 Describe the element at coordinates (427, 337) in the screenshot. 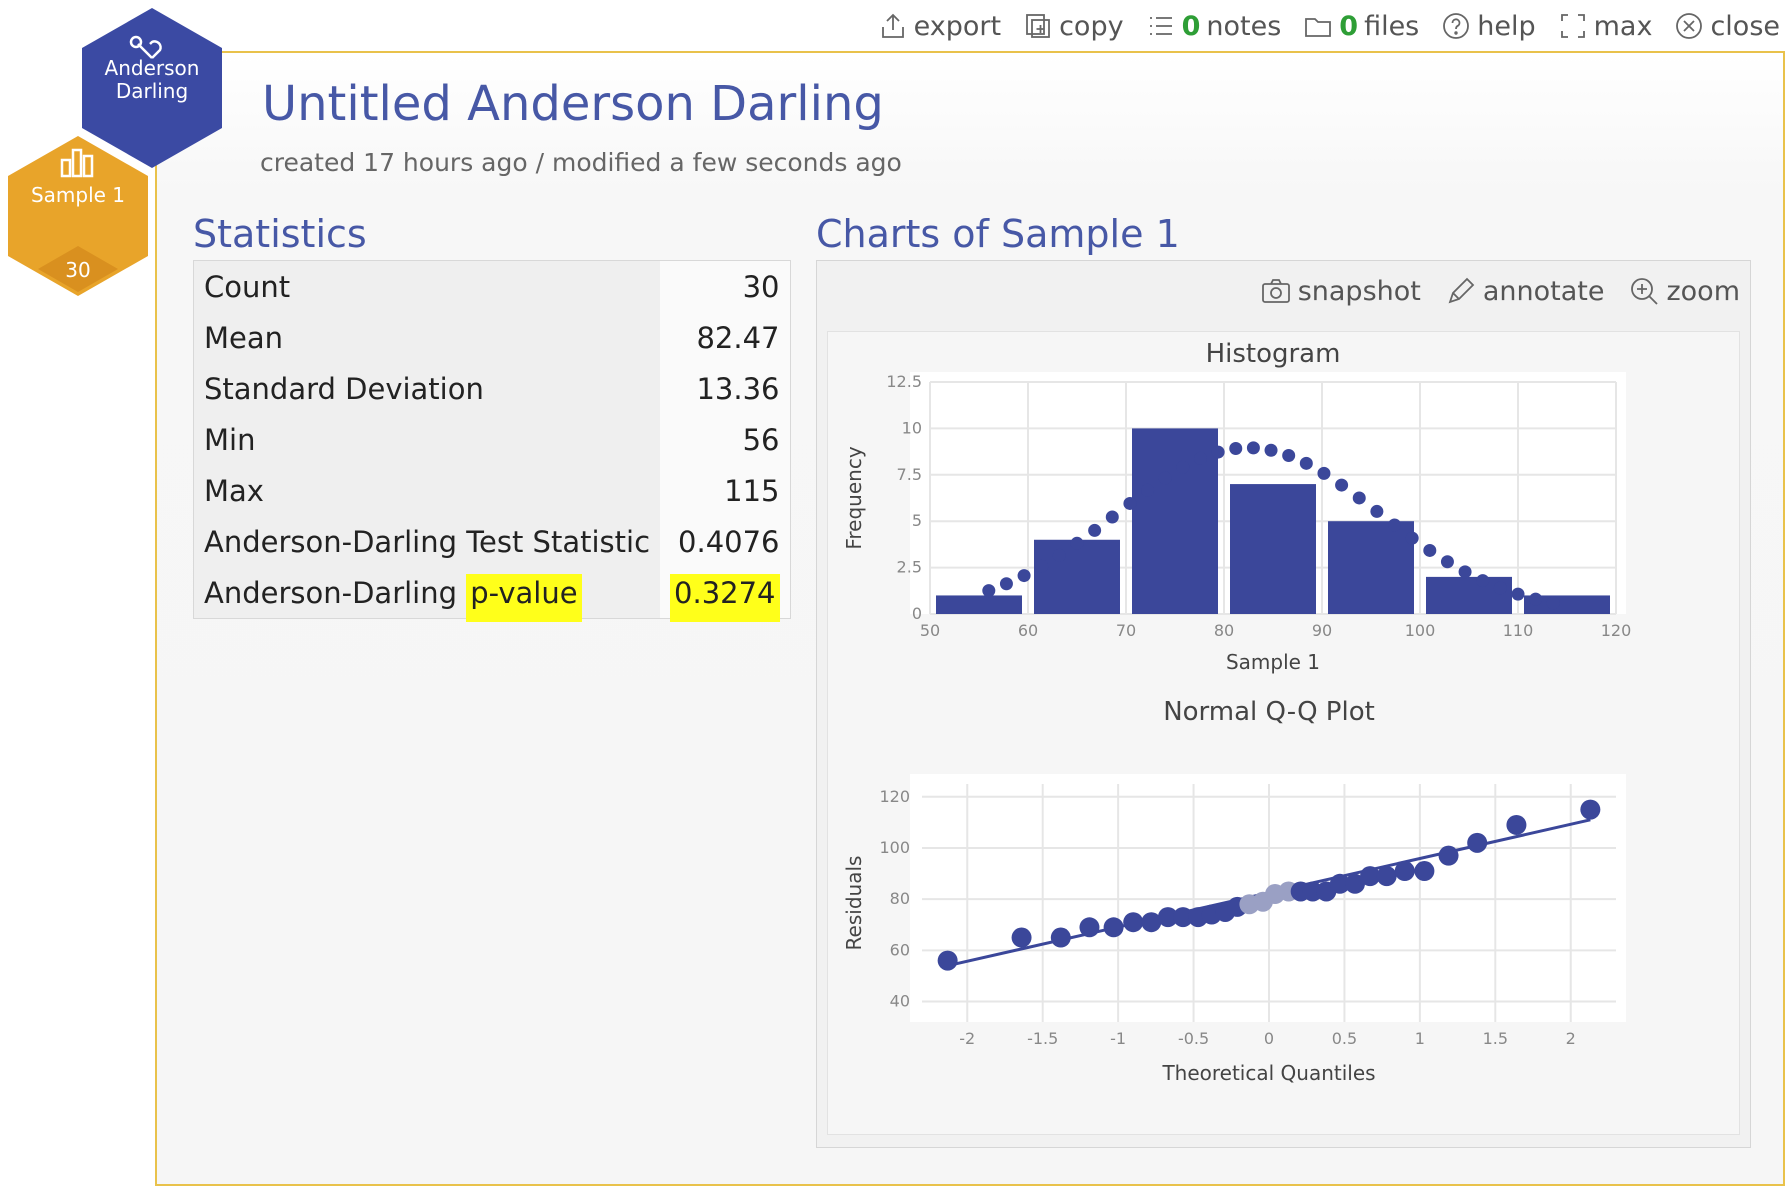

I see `stat-label: Mean` at that location.